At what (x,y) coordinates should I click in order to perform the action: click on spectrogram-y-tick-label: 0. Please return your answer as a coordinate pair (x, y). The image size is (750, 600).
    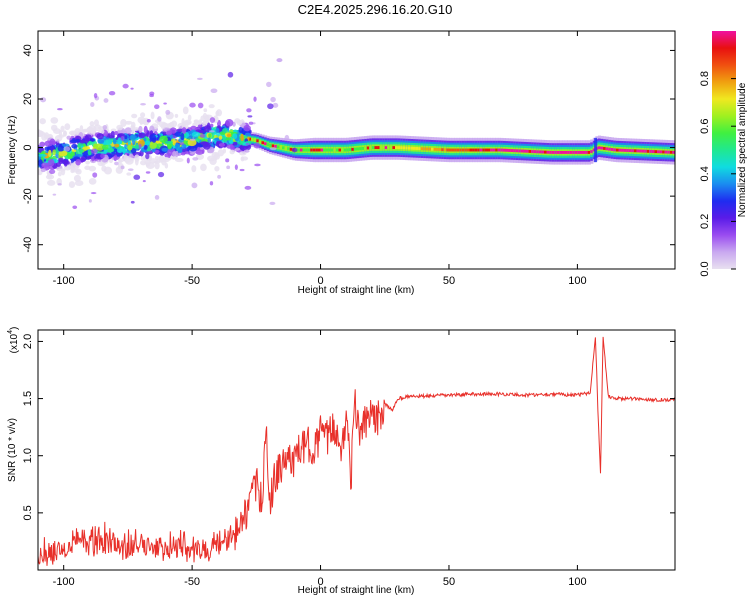
    Looking at the image, I should click on (28, 148).